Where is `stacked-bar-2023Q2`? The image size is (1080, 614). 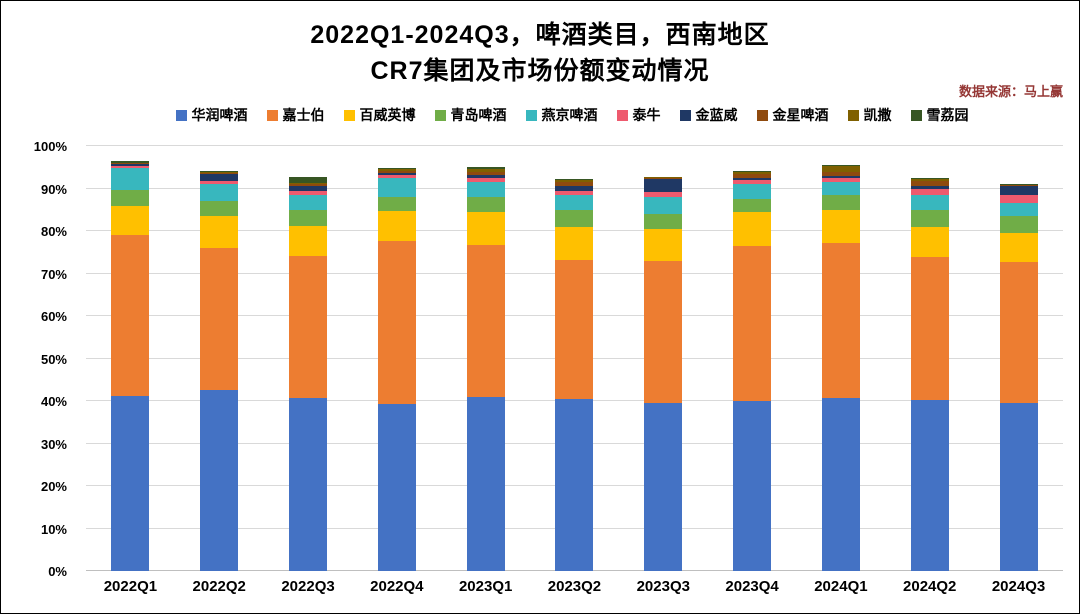
stacked-bar-2023Q2 is located at coordinates (574, 358).